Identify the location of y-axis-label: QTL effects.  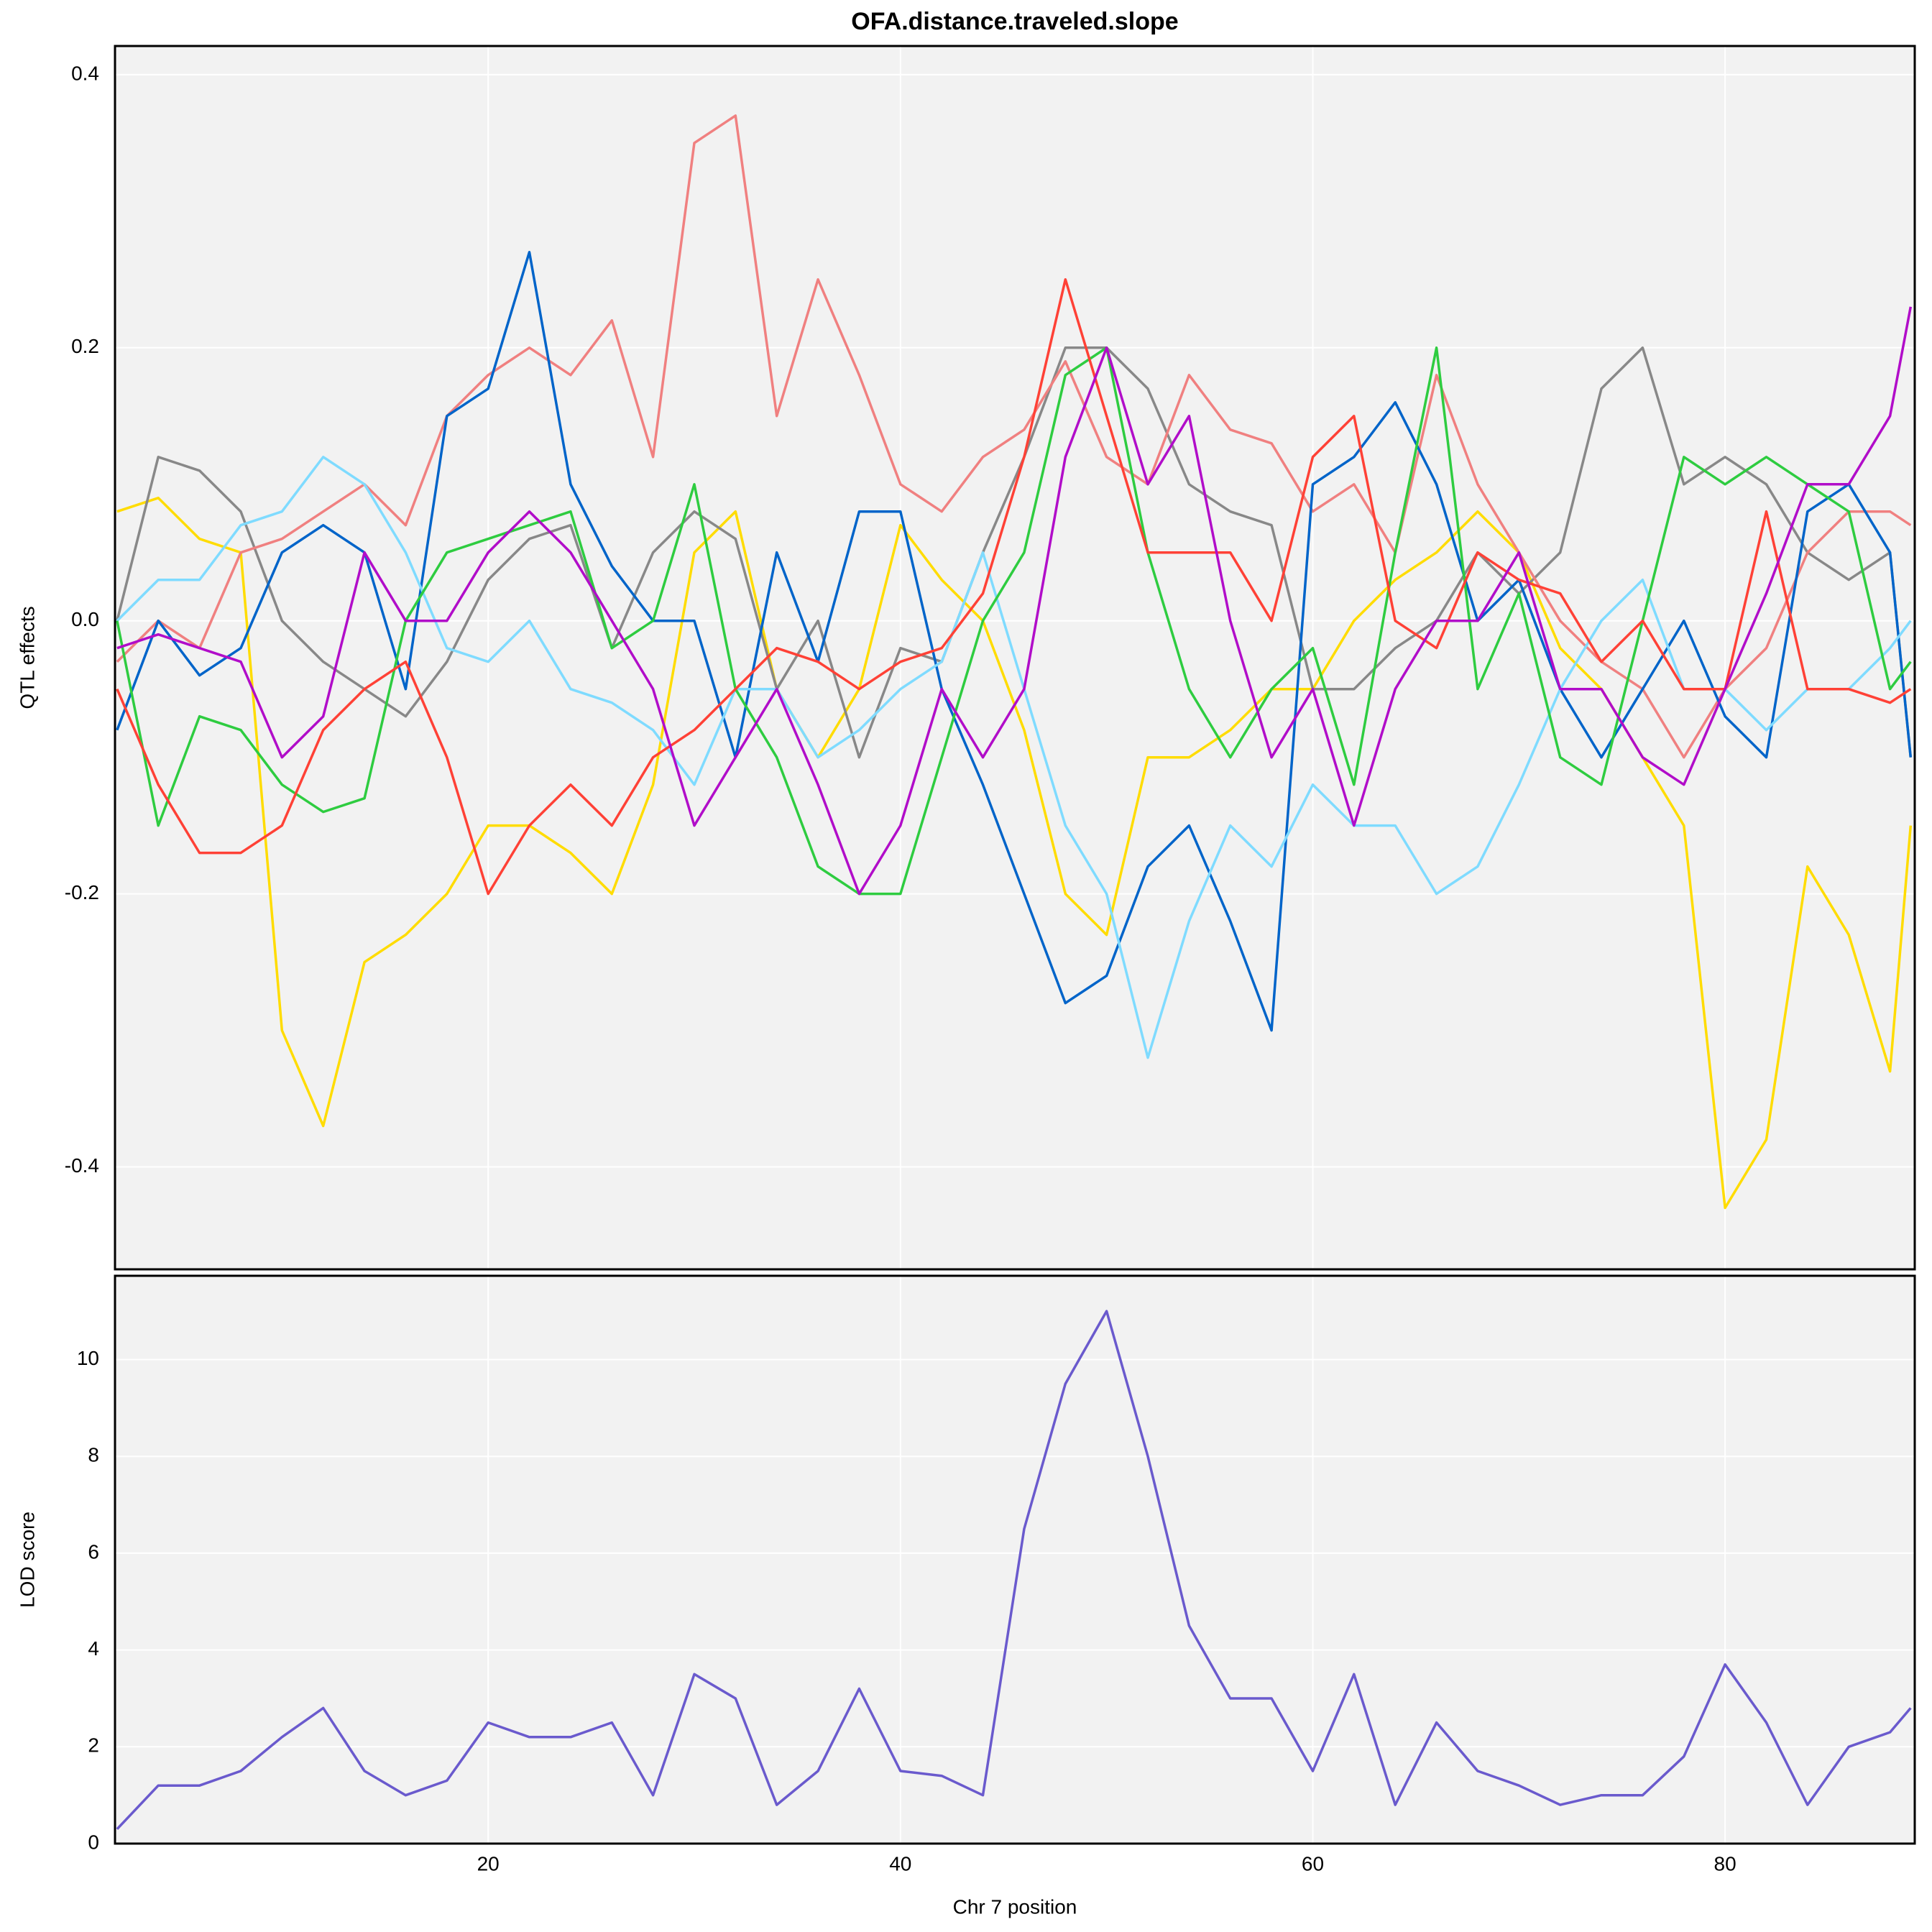
(27, 657).